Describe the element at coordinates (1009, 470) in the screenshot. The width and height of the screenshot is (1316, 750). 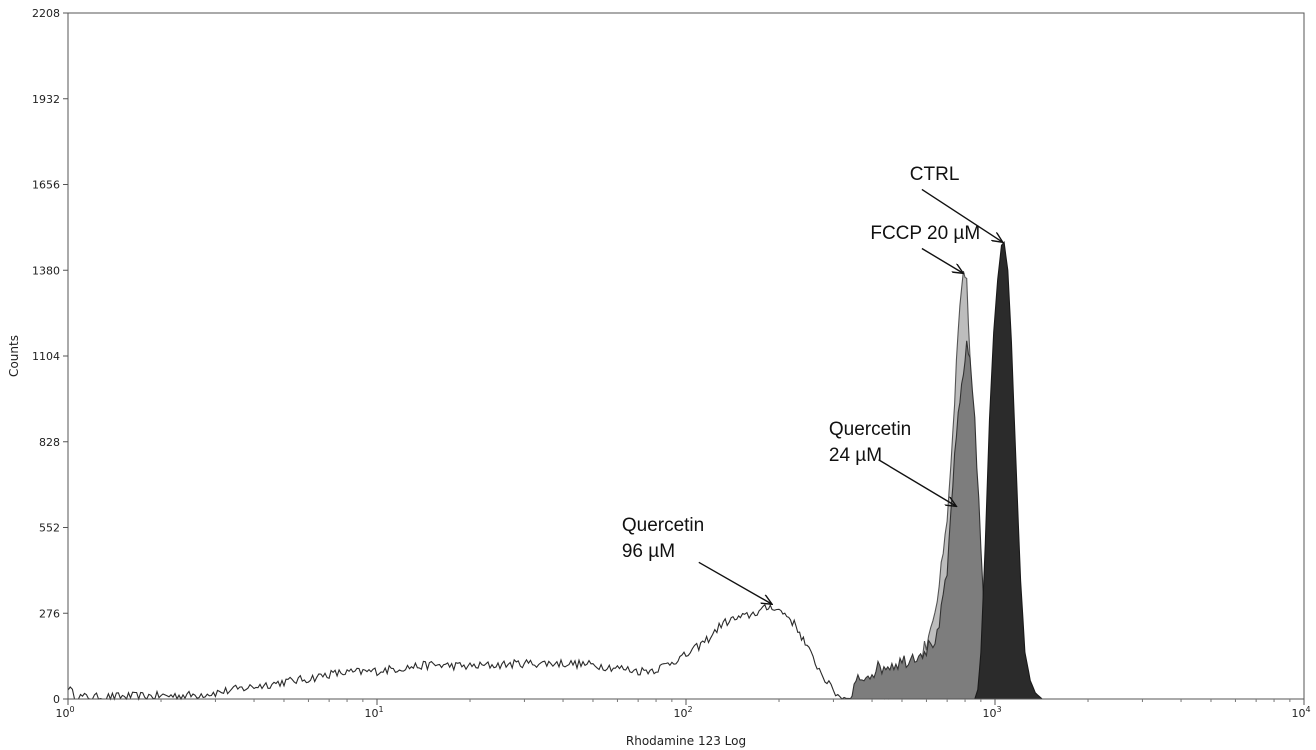
I see `series-ctrl-trace` at that location.